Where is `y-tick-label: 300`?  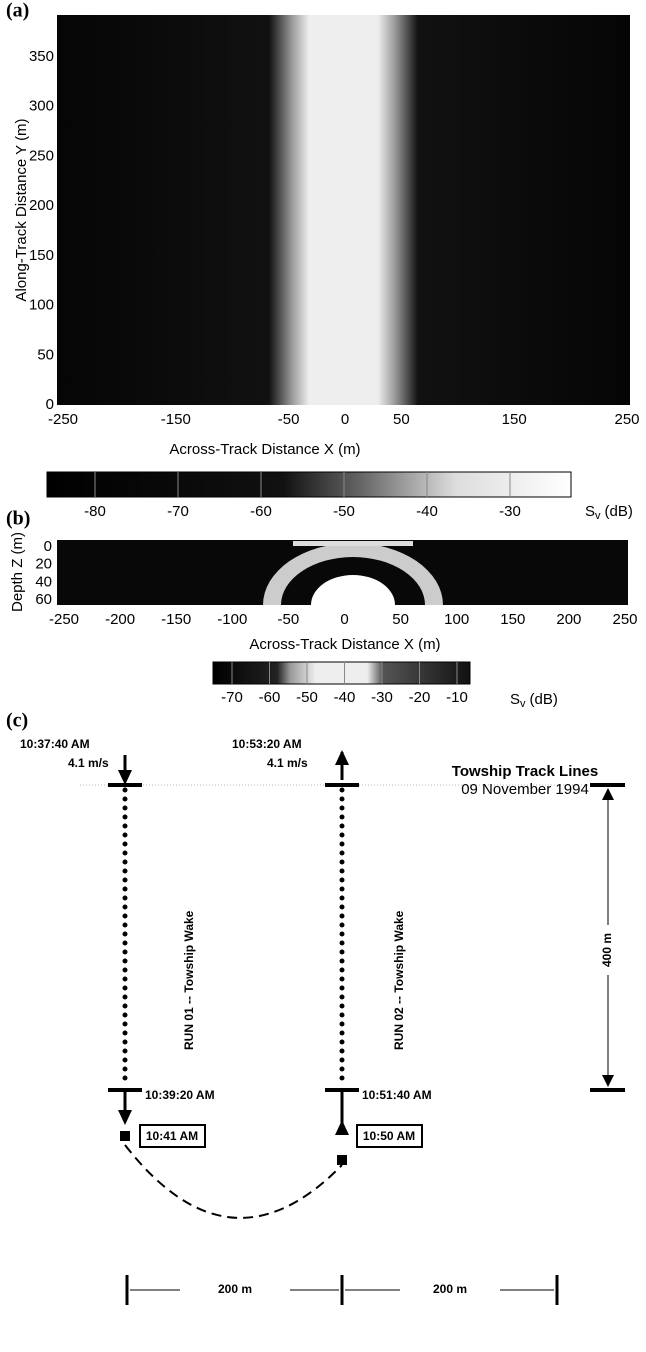
y-tick-label: 300 is located at coordinates (41, 106).